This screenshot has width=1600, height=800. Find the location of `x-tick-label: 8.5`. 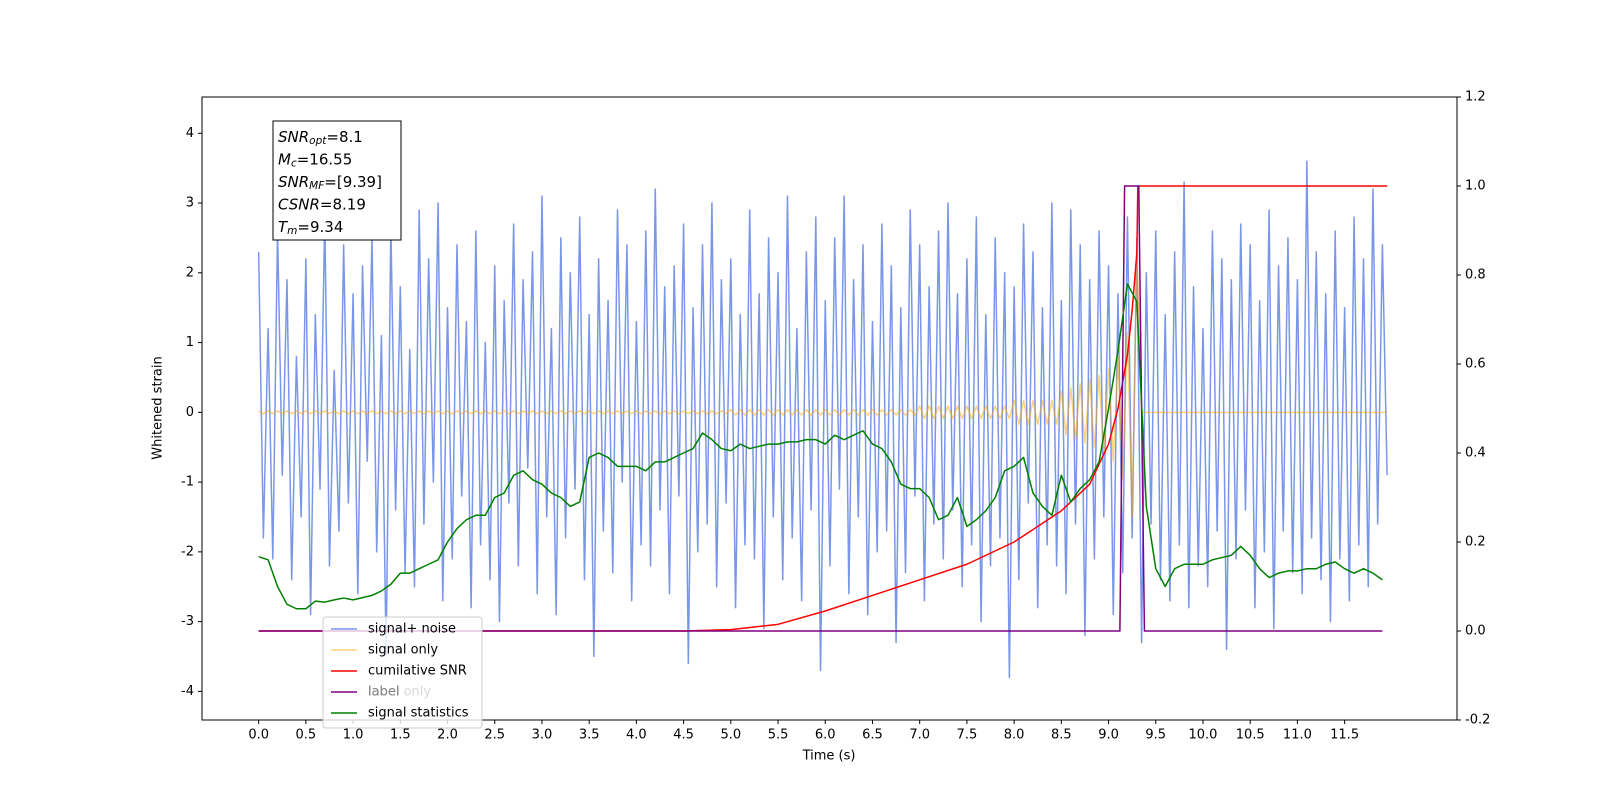

x-tick-label: 8.5 is located at coordinates (1061, 735).